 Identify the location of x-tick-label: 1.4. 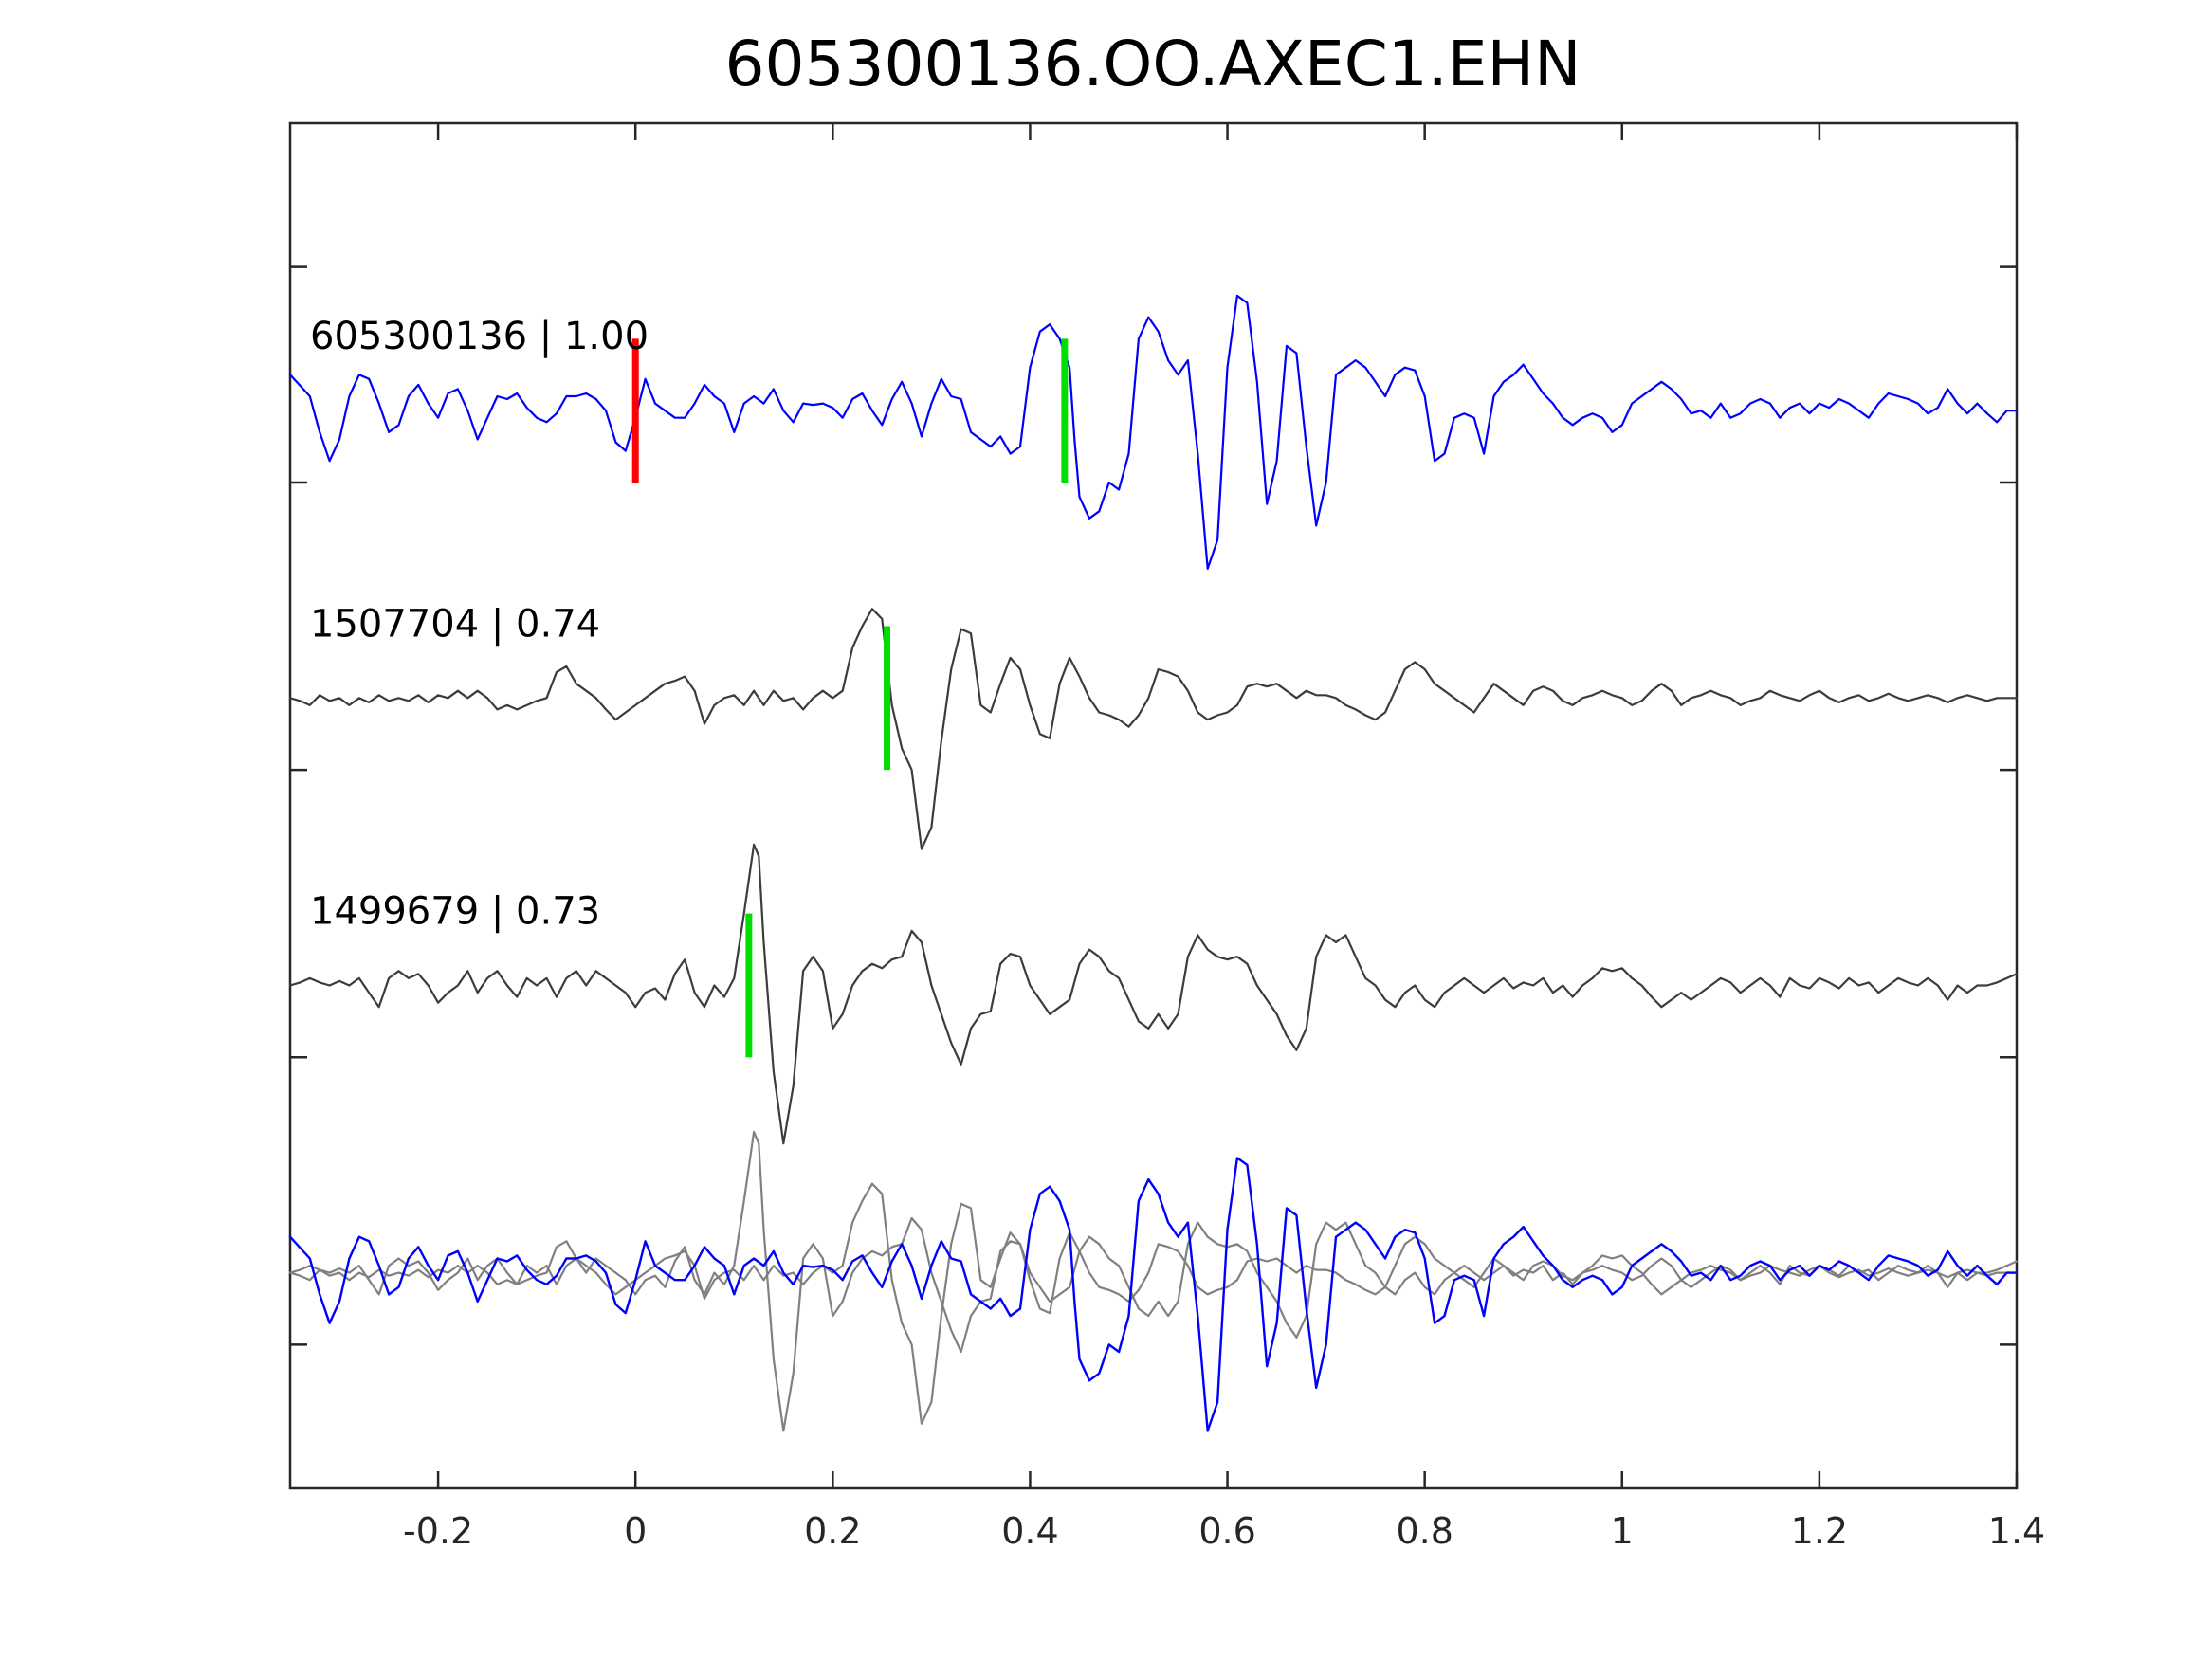
(2016, 1531).